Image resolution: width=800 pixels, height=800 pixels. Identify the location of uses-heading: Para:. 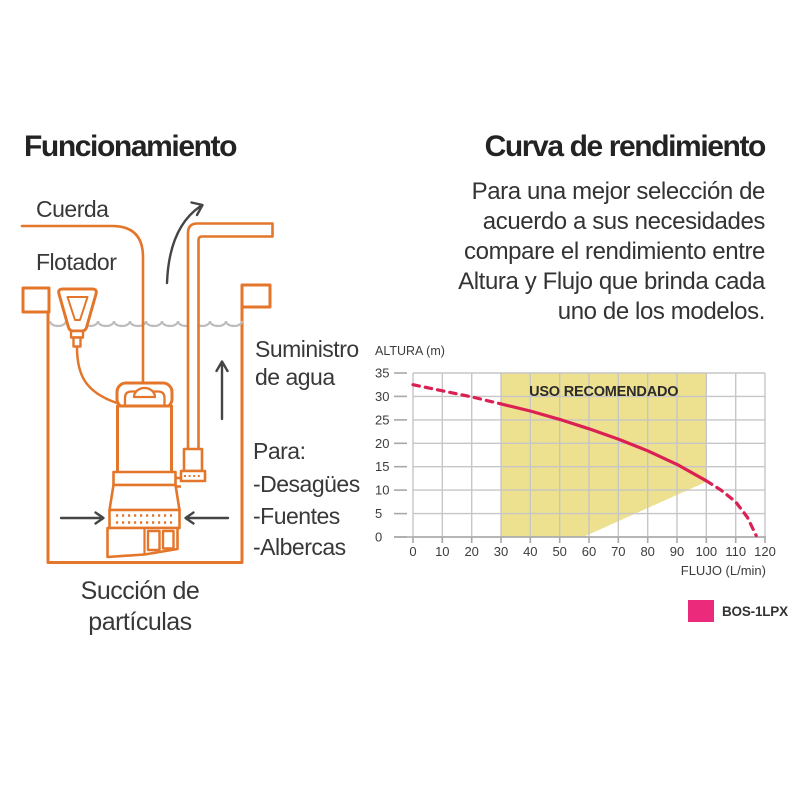
(279, 451).